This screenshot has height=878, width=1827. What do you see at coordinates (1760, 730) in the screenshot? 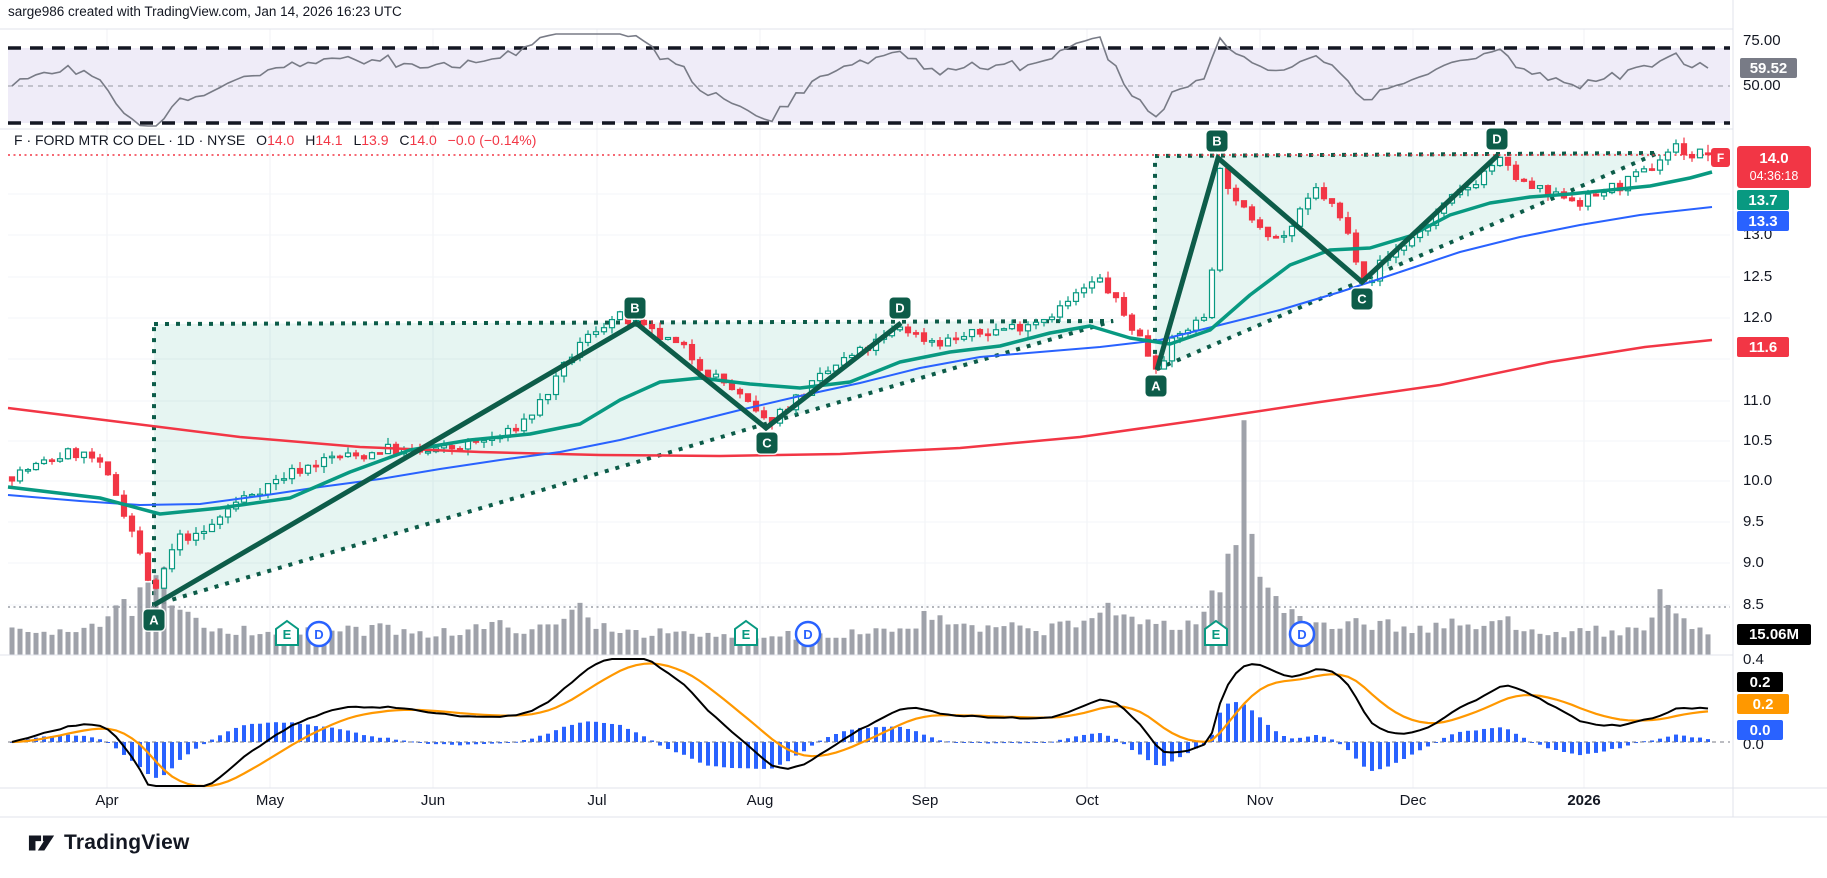
I see `macd-hist-badge: 0.0` at bounding box center [1760, 730].